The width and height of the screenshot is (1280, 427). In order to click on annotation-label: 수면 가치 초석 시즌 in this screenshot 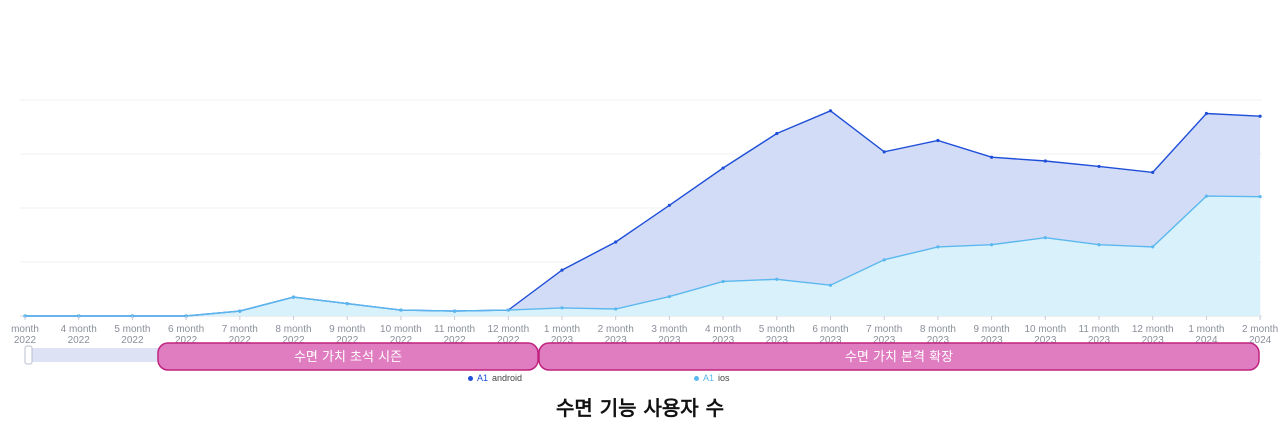, I will do `click(348, 357)`.